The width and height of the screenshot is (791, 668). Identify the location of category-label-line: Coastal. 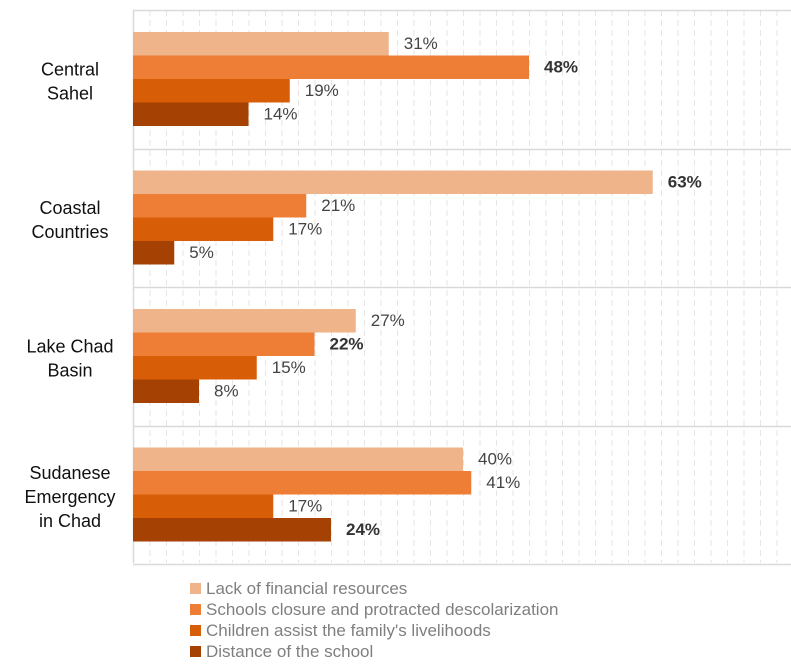
(69, 208).